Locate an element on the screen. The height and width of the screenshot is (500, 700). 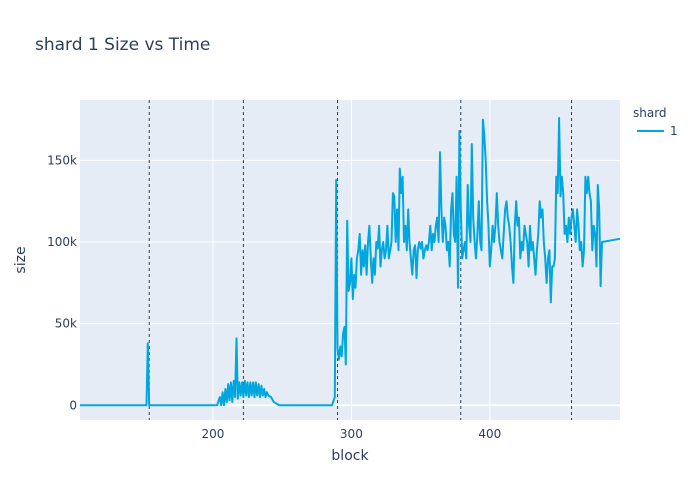
x-tick-label: 400 is located at coordinates (489, 434).